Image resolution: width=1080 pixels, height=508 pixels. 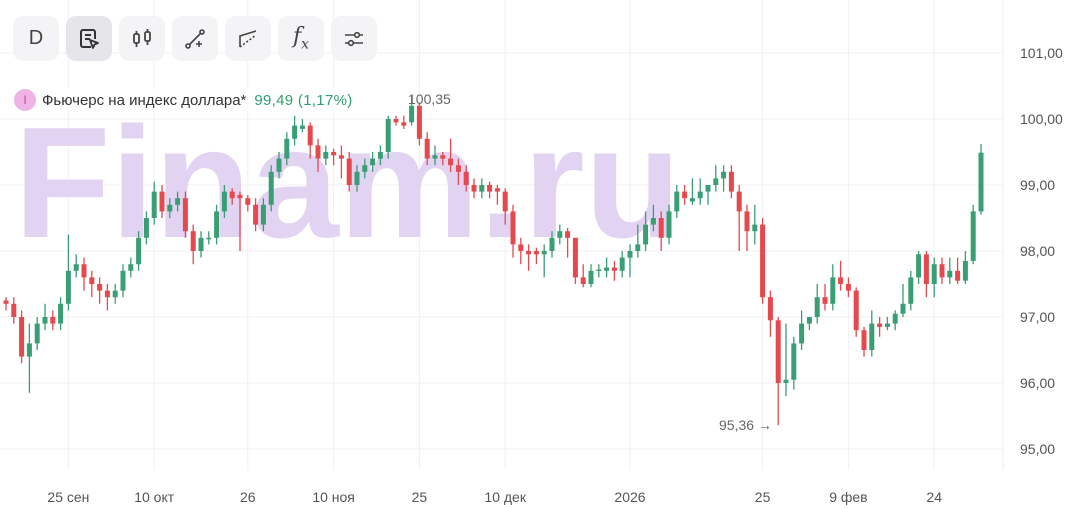 I want to click on toolbar: D fx, so click(x=195, y=38).